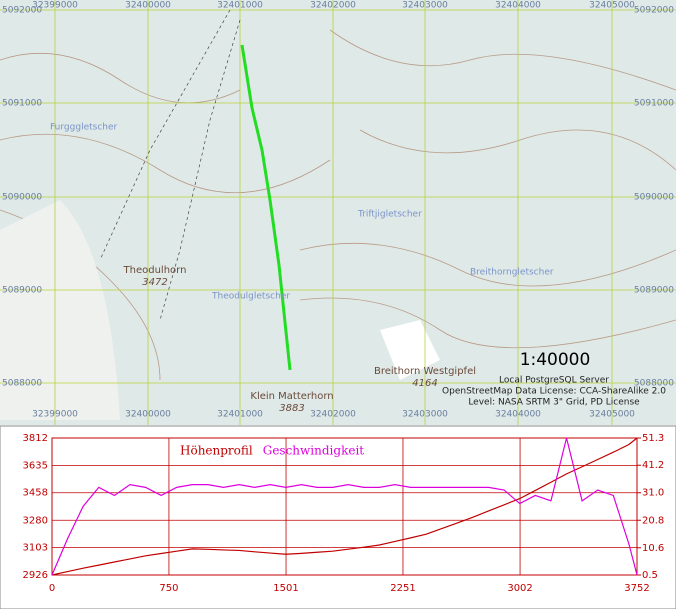  Describe the element at coordinates (35, 465) in the screenshot. I see `y-tick-label: 3635` at that location.